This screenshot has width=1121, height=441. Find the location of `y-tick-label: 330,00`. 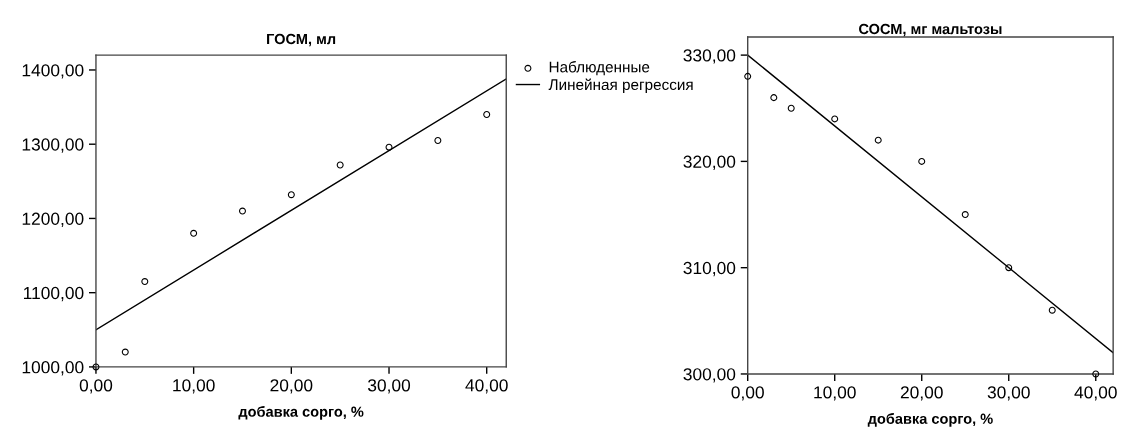

y-tick-label: 330,00 is located at coordinates (709, 56).